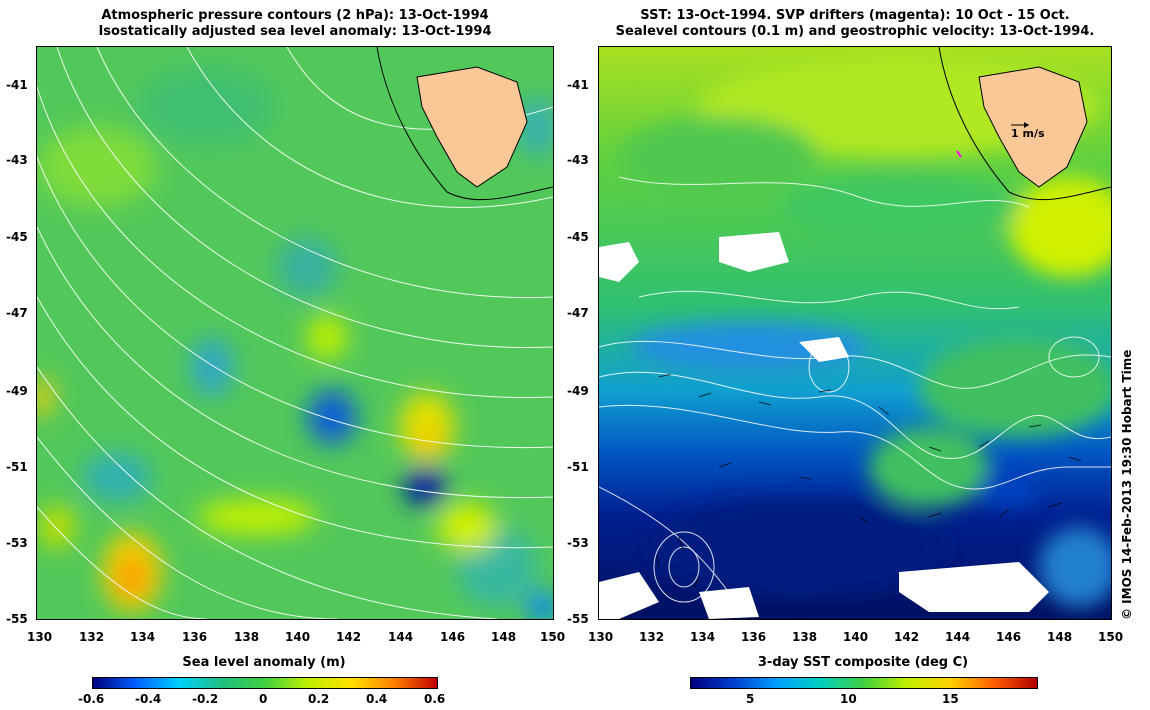 The width and height of the screenshot is (1150, 710). What do you see at coordinates (1127, 484) in the screenshot?
I see `credit-text: © IMOS 14-Feb-2013 19:30 Hobart Time` at bounding box center [1127, 484].